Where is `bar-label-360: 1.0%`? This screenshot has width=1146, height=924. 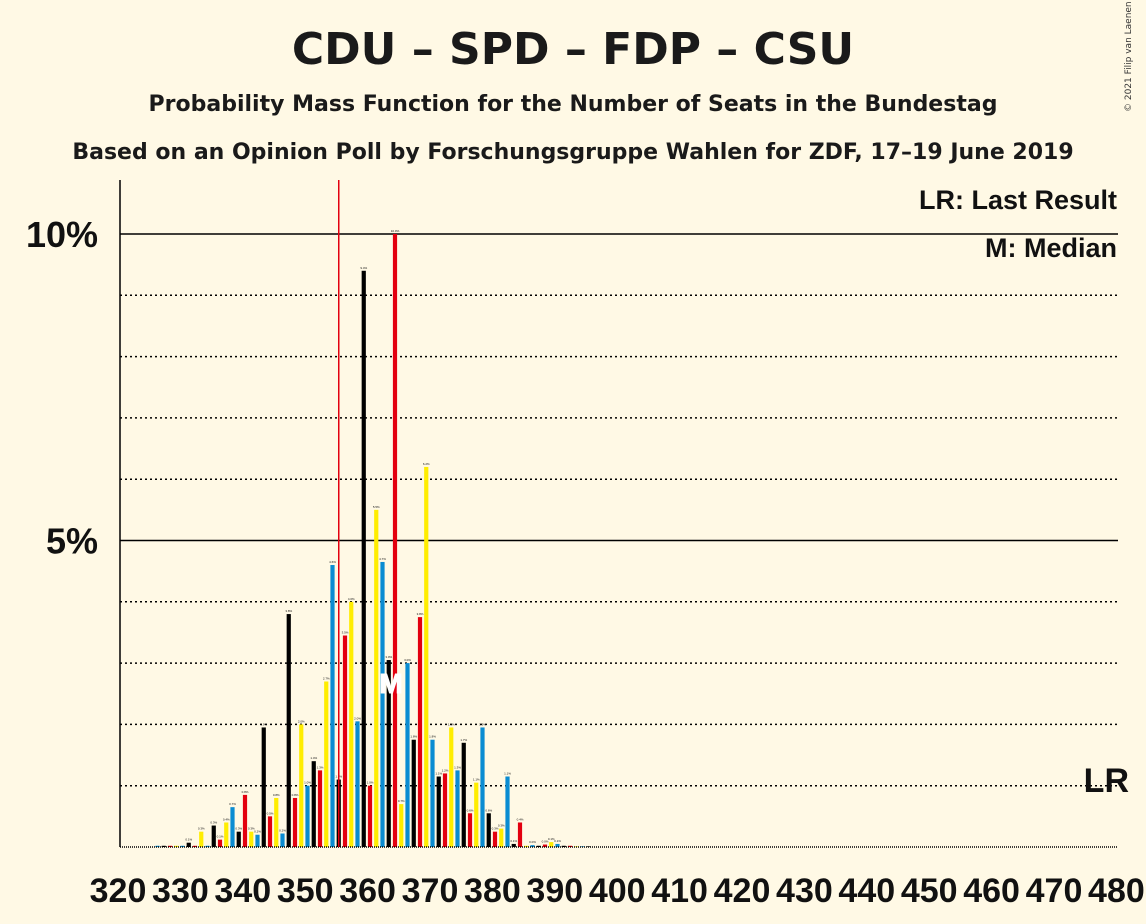
bar-label-360: 1.0% is located at coordinates (370, 783).